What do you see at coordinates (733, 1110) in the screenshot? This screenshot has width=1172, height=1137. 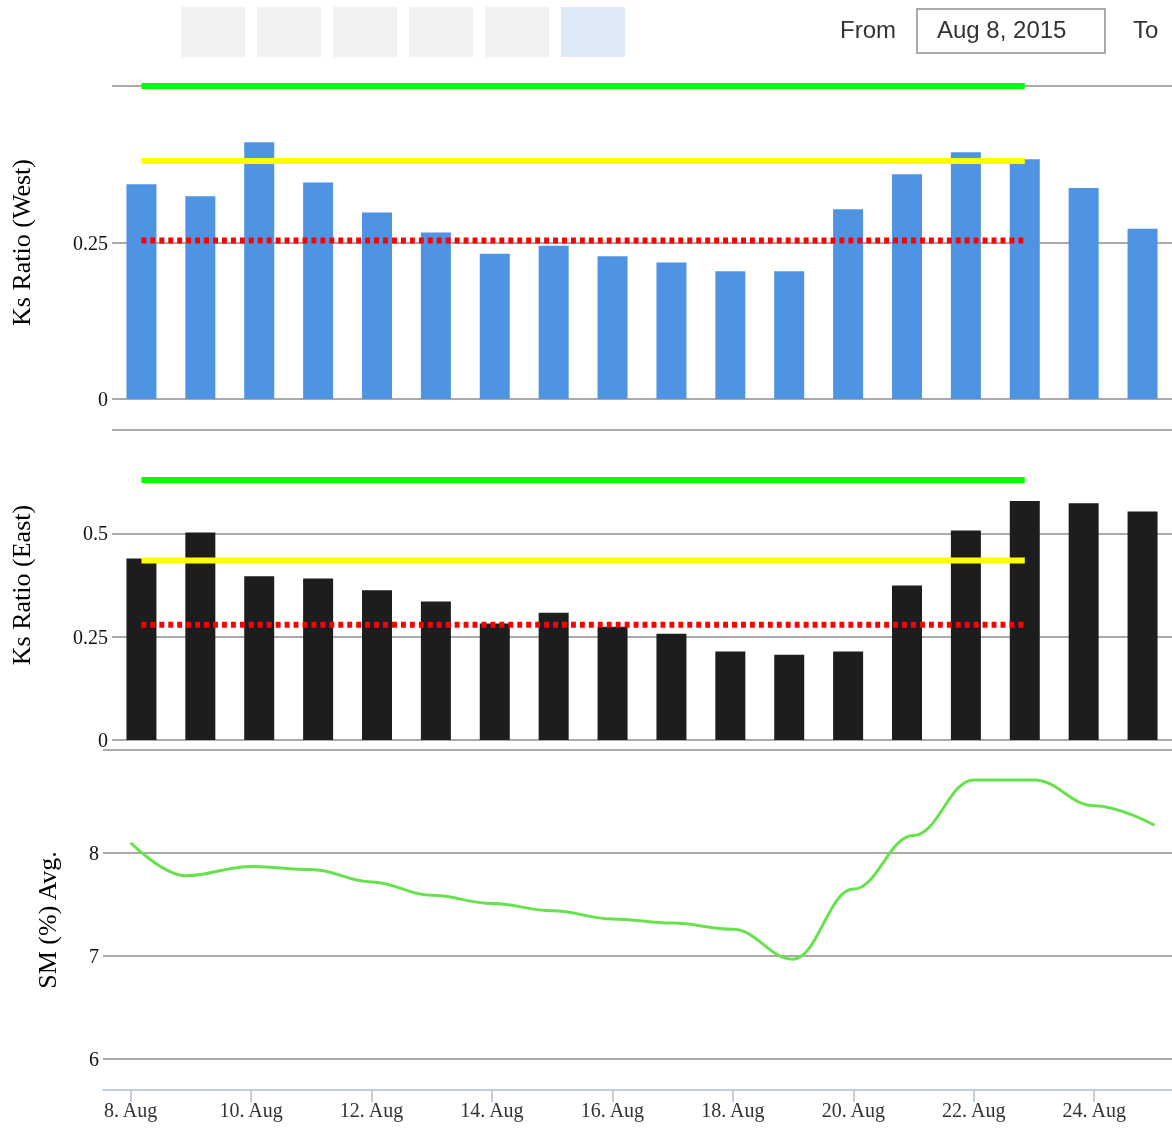 I see `x-tick-label: 18. Aug` at bounding box center [733, 1110].